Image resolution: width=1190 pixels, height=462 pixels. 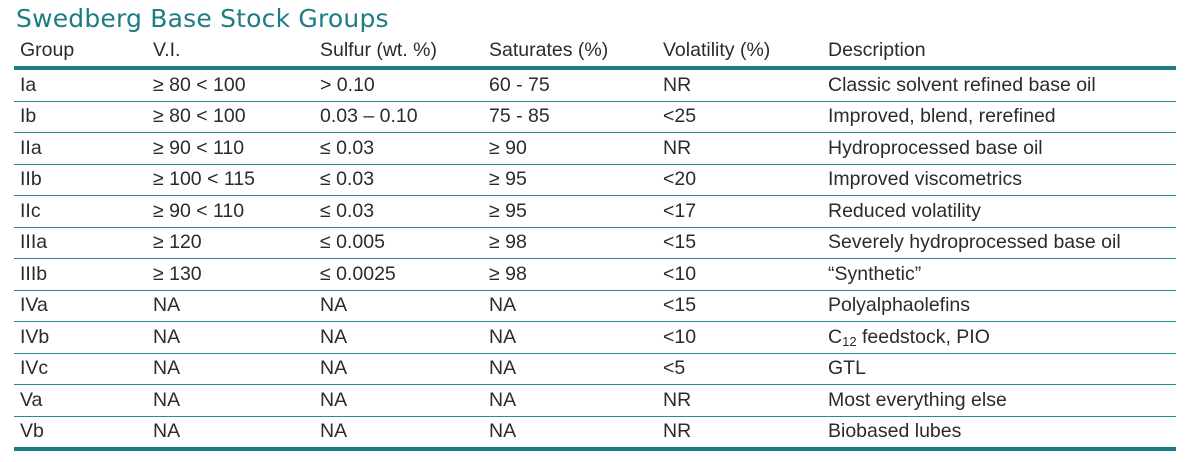 I want to click on table-row: Va NA NA NA NR Most everything else, so click(x=595, y=400).